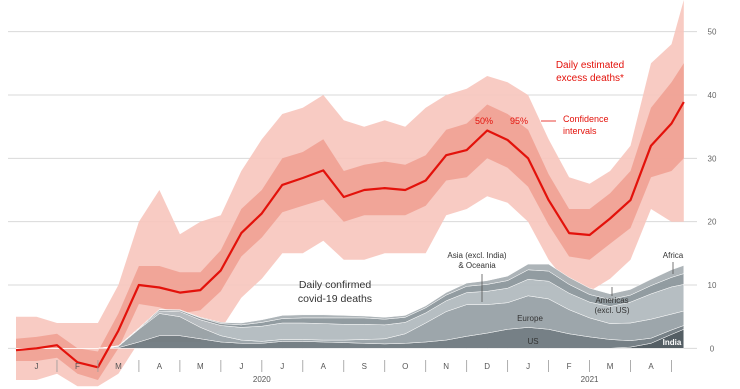 Image resolution: width=740 pixels, height=389 pixels. I want to click on y-tick-label: 10, so click(712, 285).